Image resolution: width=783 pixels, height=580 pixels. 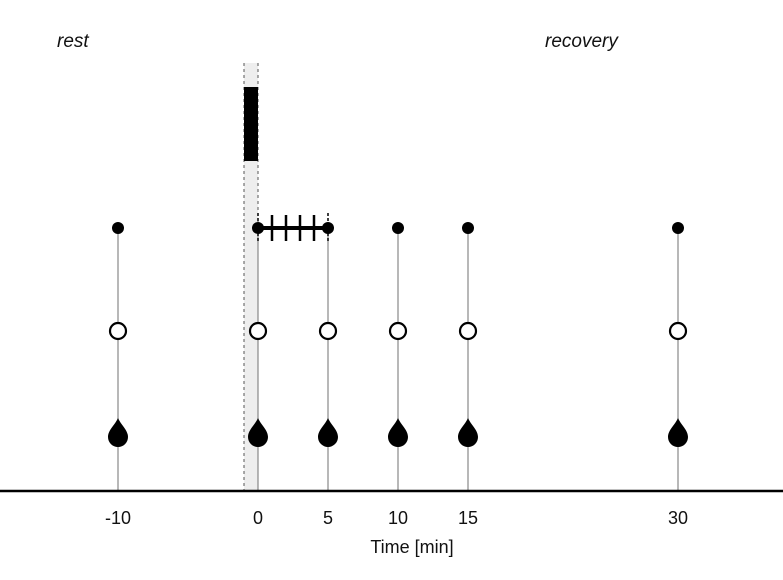 What do you see at coordinates (411, 547) in the screenshot?
I see `x-axis-title: Time [min]` at bounding box center [411, 547].